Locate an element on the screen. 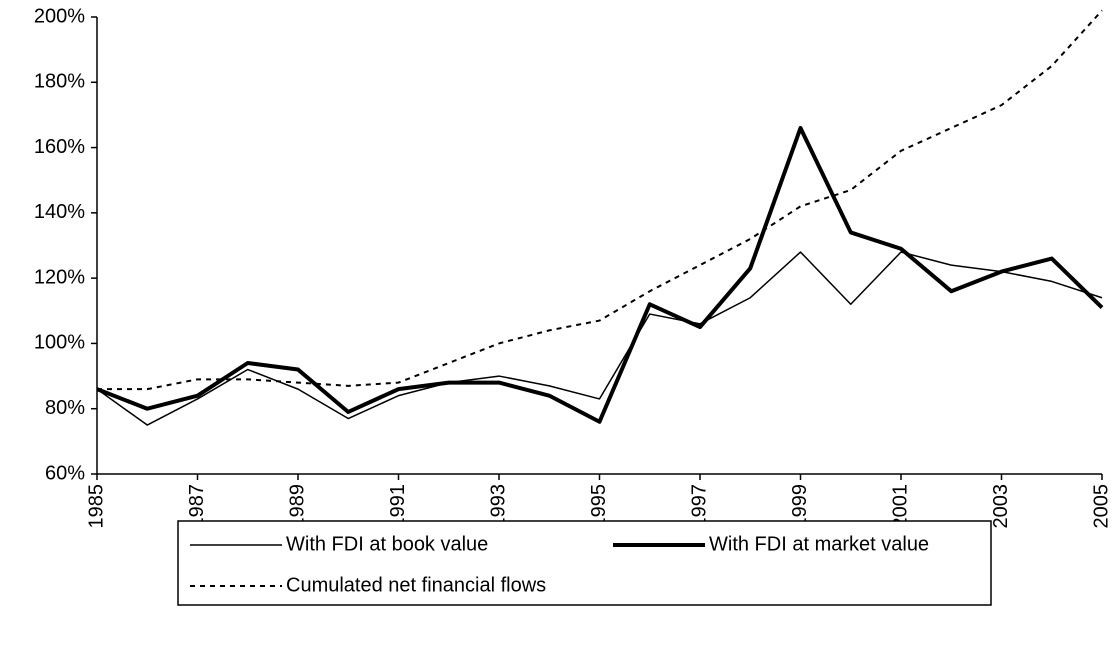 This screenshot has width=1117, height=666. x-tick-label: 2001 is located at coordinates (900, 506).